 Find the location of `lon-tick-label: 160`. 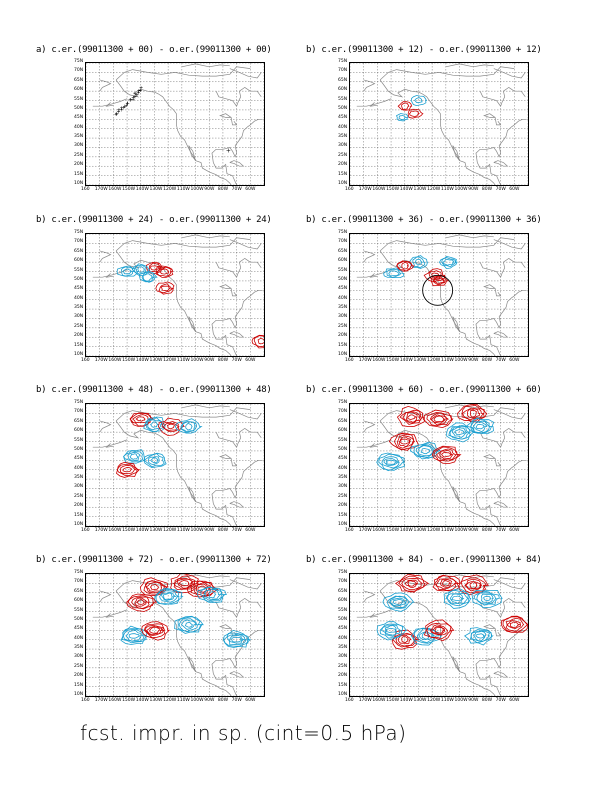

lon-tick-label: 160 is located at coordinates (85, 189).